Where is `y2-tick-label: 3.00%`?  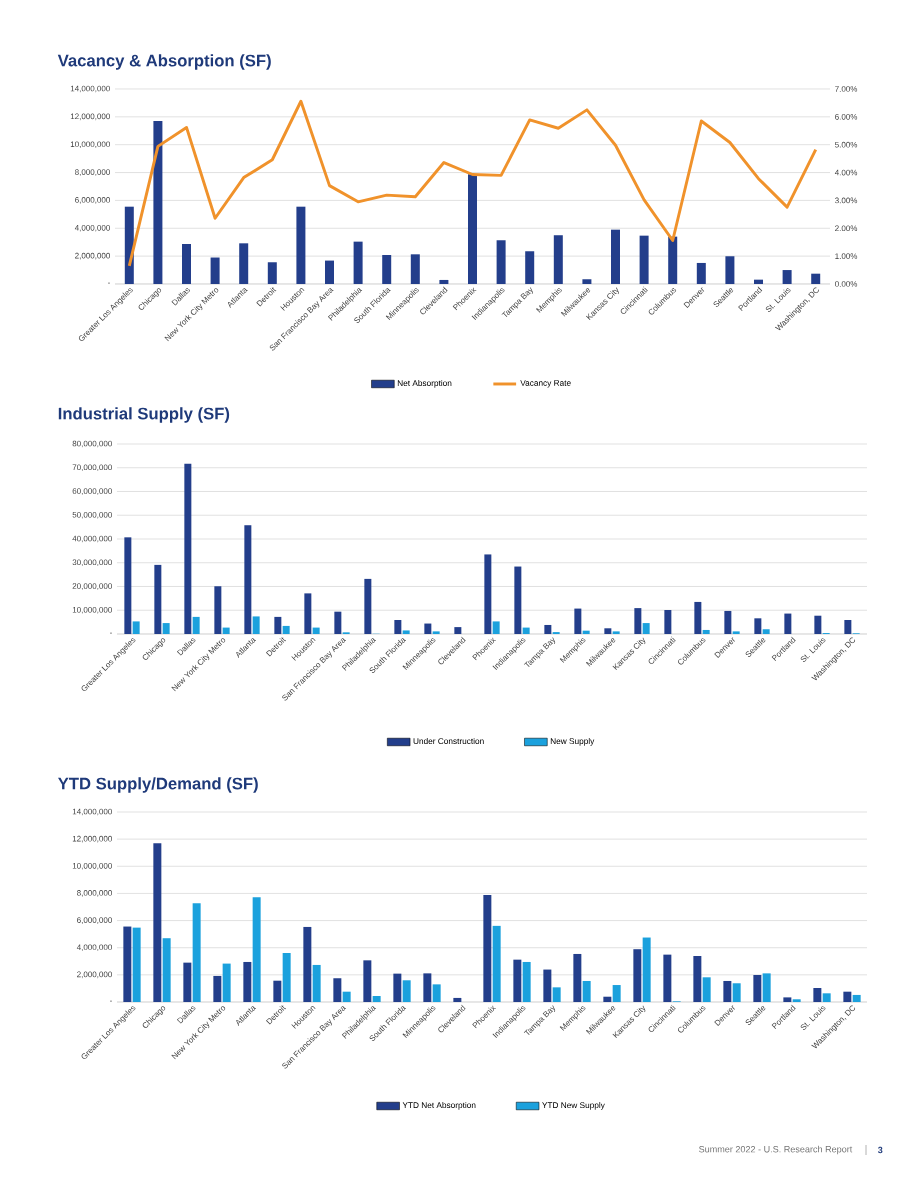
y2-tick-label: 3.00% is located at coordinates (846, 200).